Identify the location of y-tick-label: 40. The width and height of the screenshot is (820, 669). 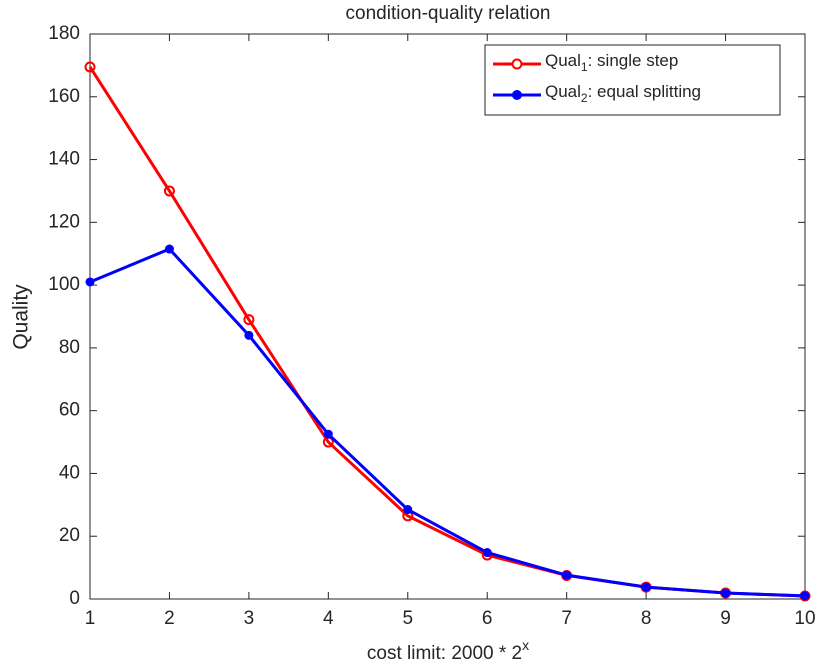
(69, 472).